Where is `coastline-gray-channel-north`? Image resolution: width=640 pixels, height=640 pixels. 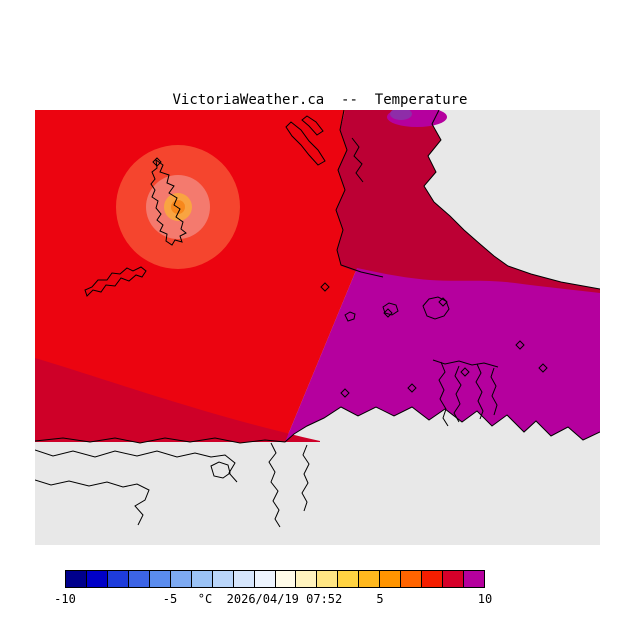
coastline-gray-channel-north is located at coordinates (136, 466).